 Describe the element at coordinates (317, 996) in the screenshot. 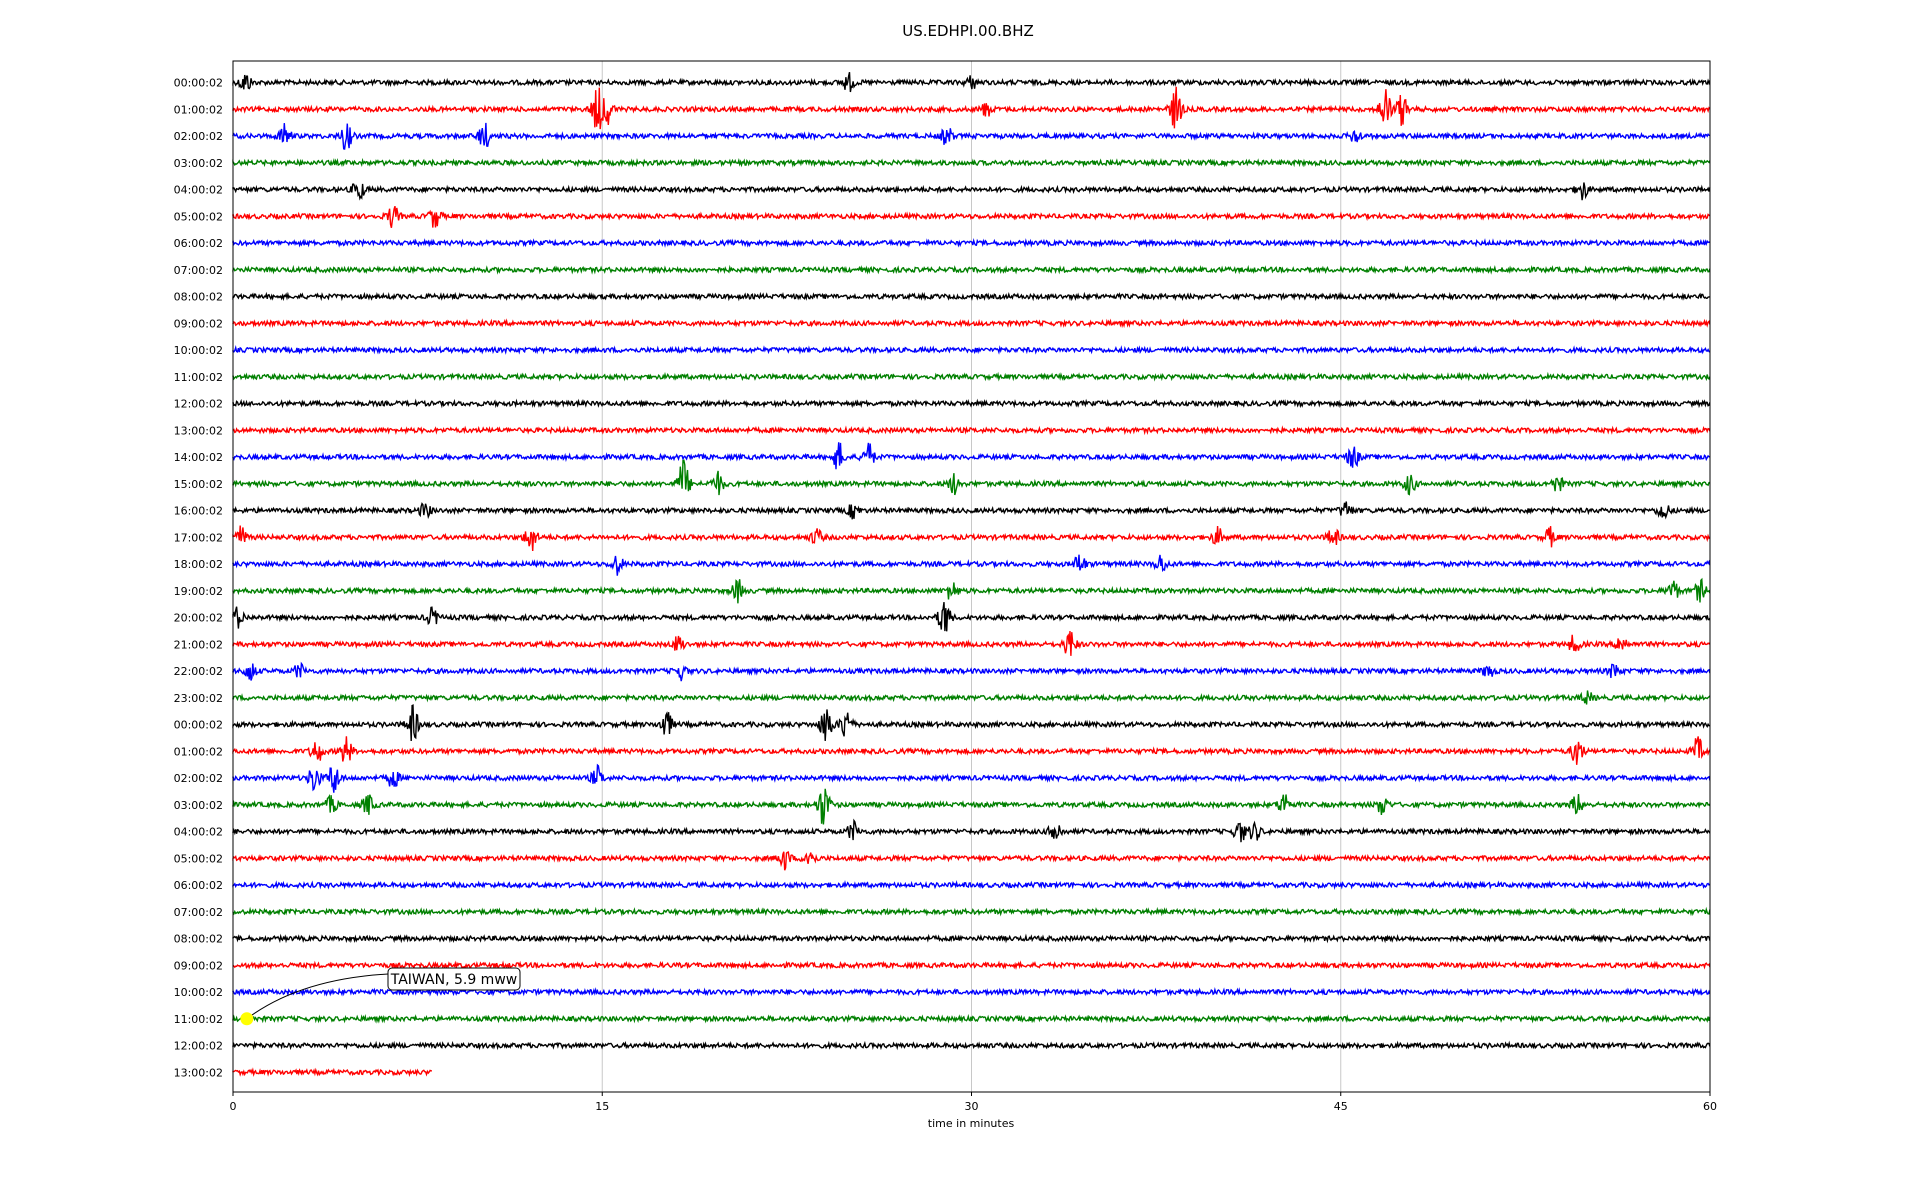

I see `annotation-connector` at that location.